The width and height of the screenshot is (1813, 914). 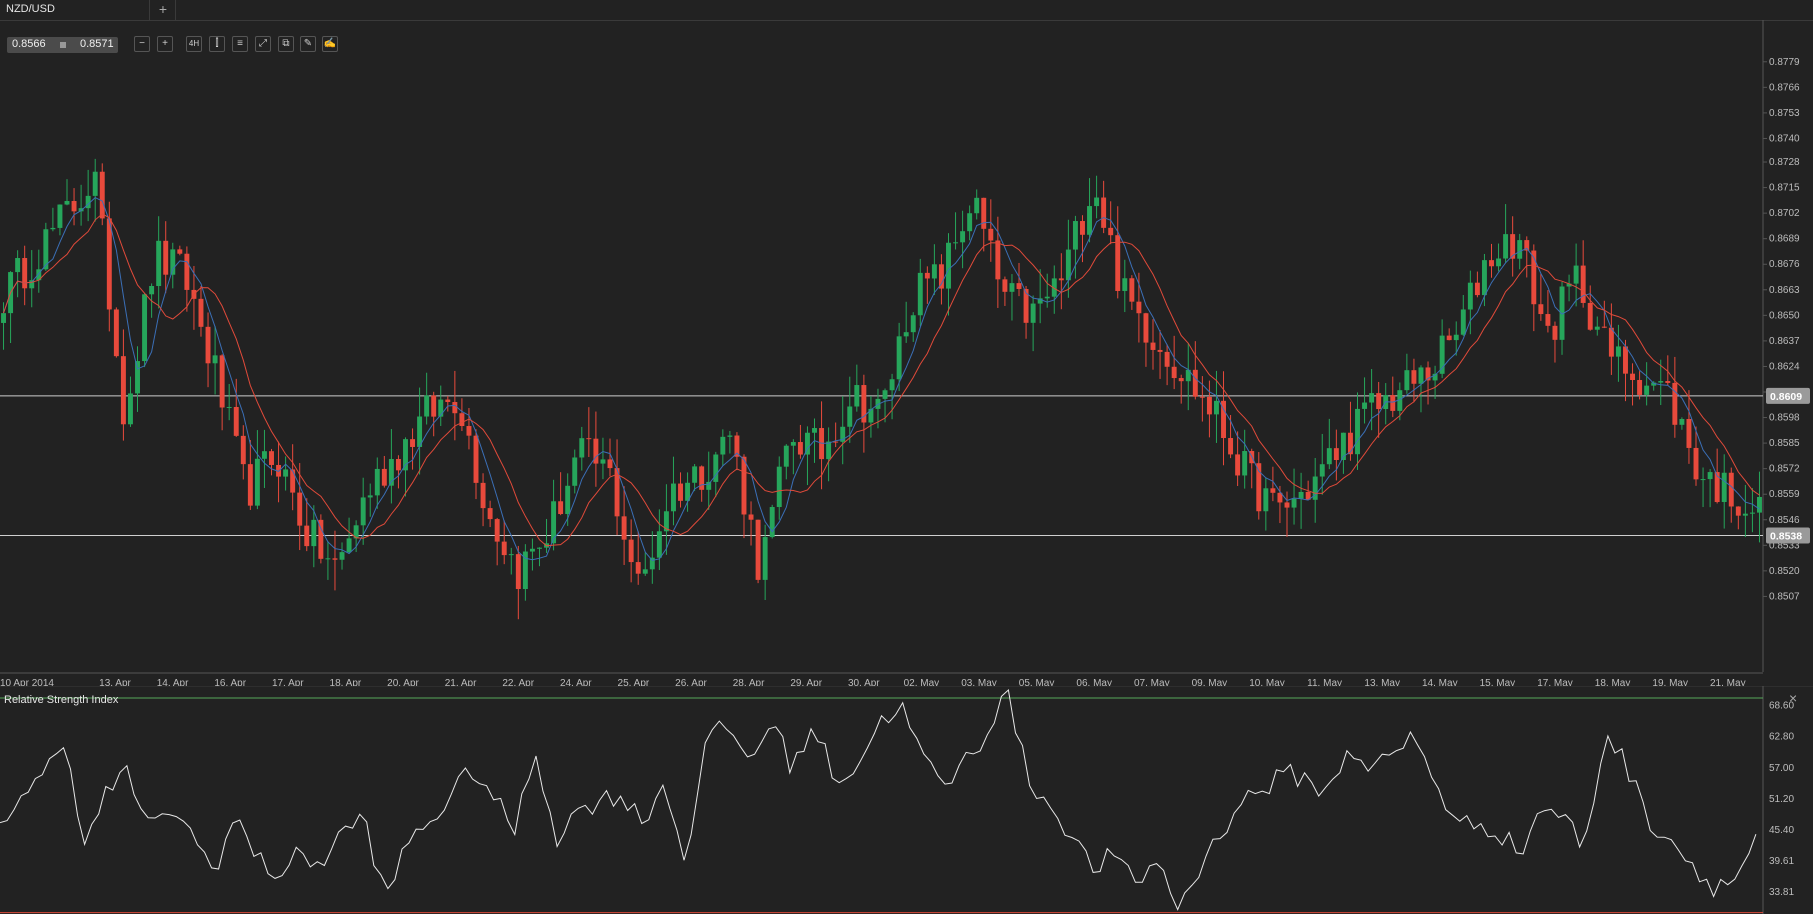 What do you see at coordinates (288, 682) in the screenshot?
I see `x-tick-label: 17. Apr` at bounding box center [288, 682].